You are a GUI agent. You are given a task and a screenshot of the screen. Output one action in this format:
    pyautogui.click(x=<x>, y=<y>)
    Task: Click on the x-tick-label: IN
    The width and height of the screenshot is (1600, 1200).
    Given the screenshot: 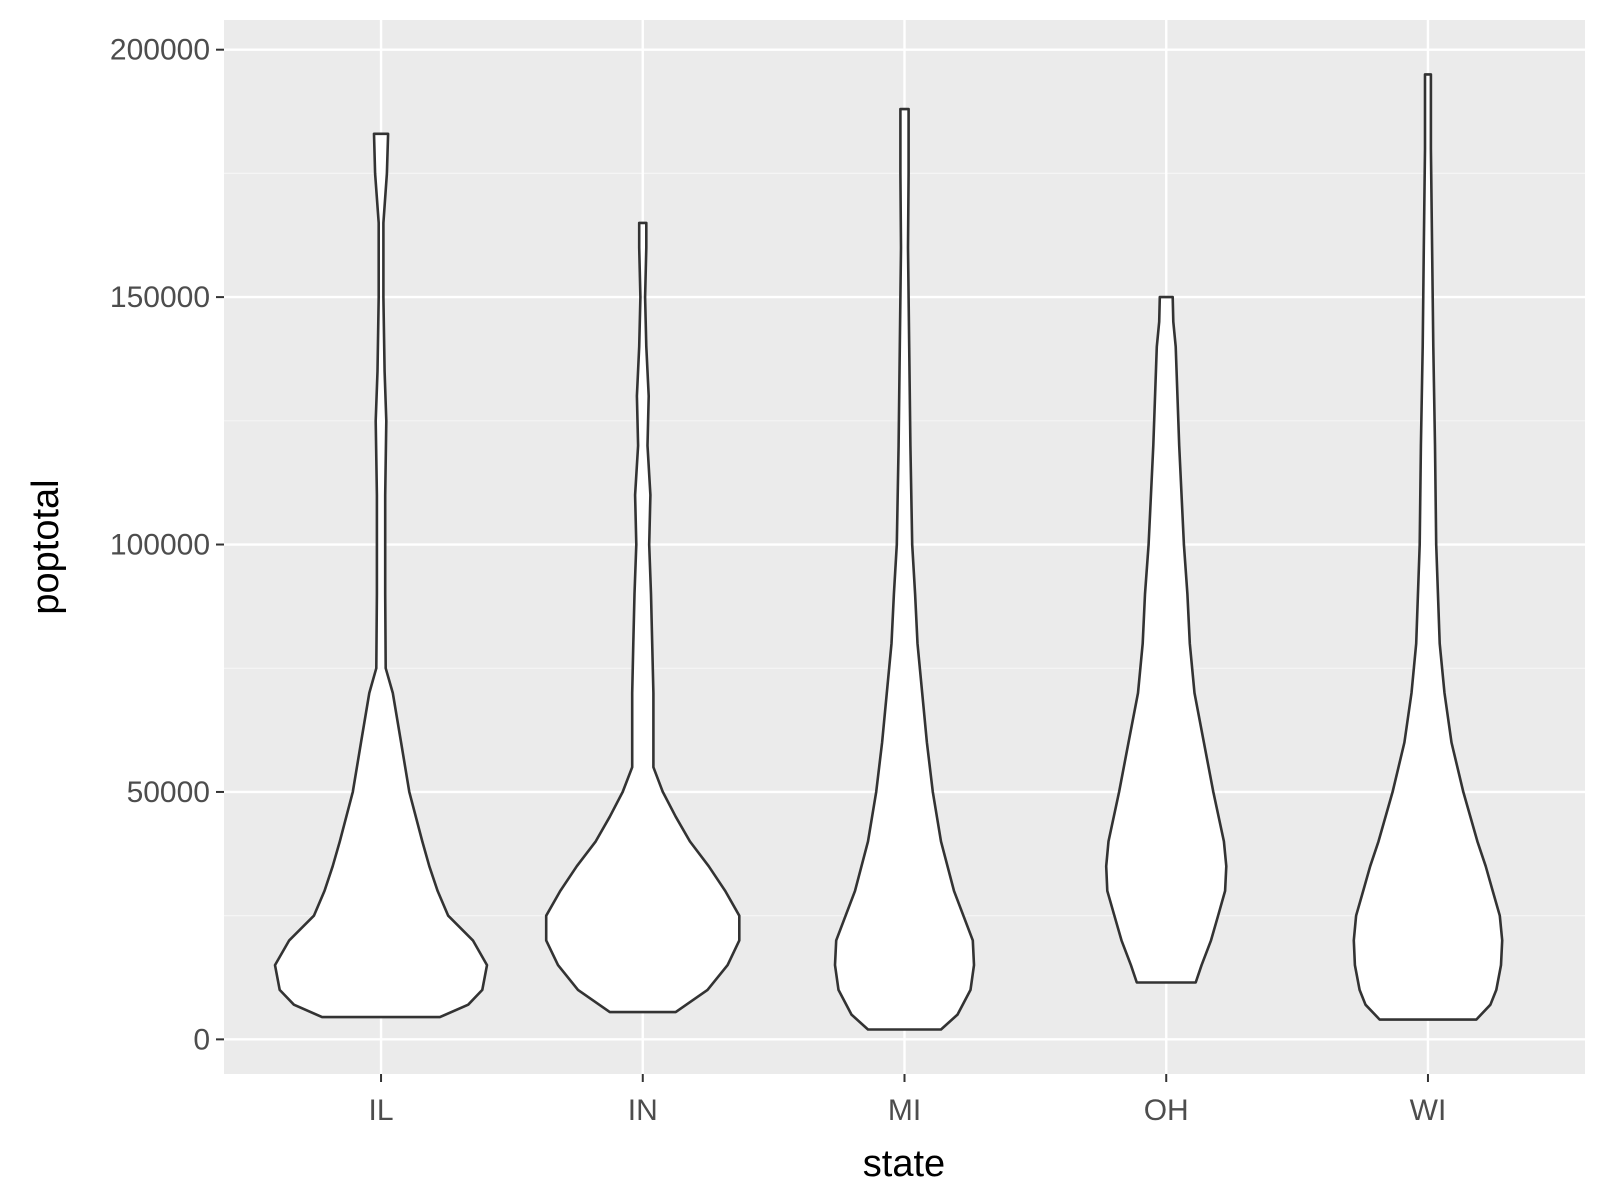 What is the action you would take?
    pyautogui.click(x=643, y=1110)
    